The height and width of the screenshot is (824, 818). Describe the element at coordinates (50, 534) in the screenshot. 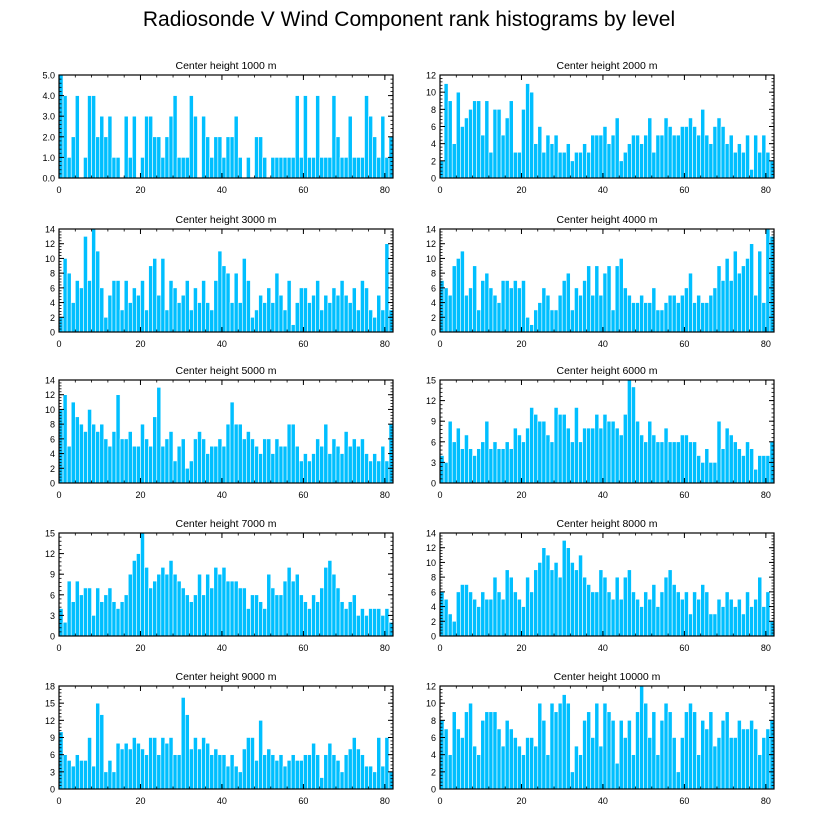

I see `y-tick-label: 15` at that location.